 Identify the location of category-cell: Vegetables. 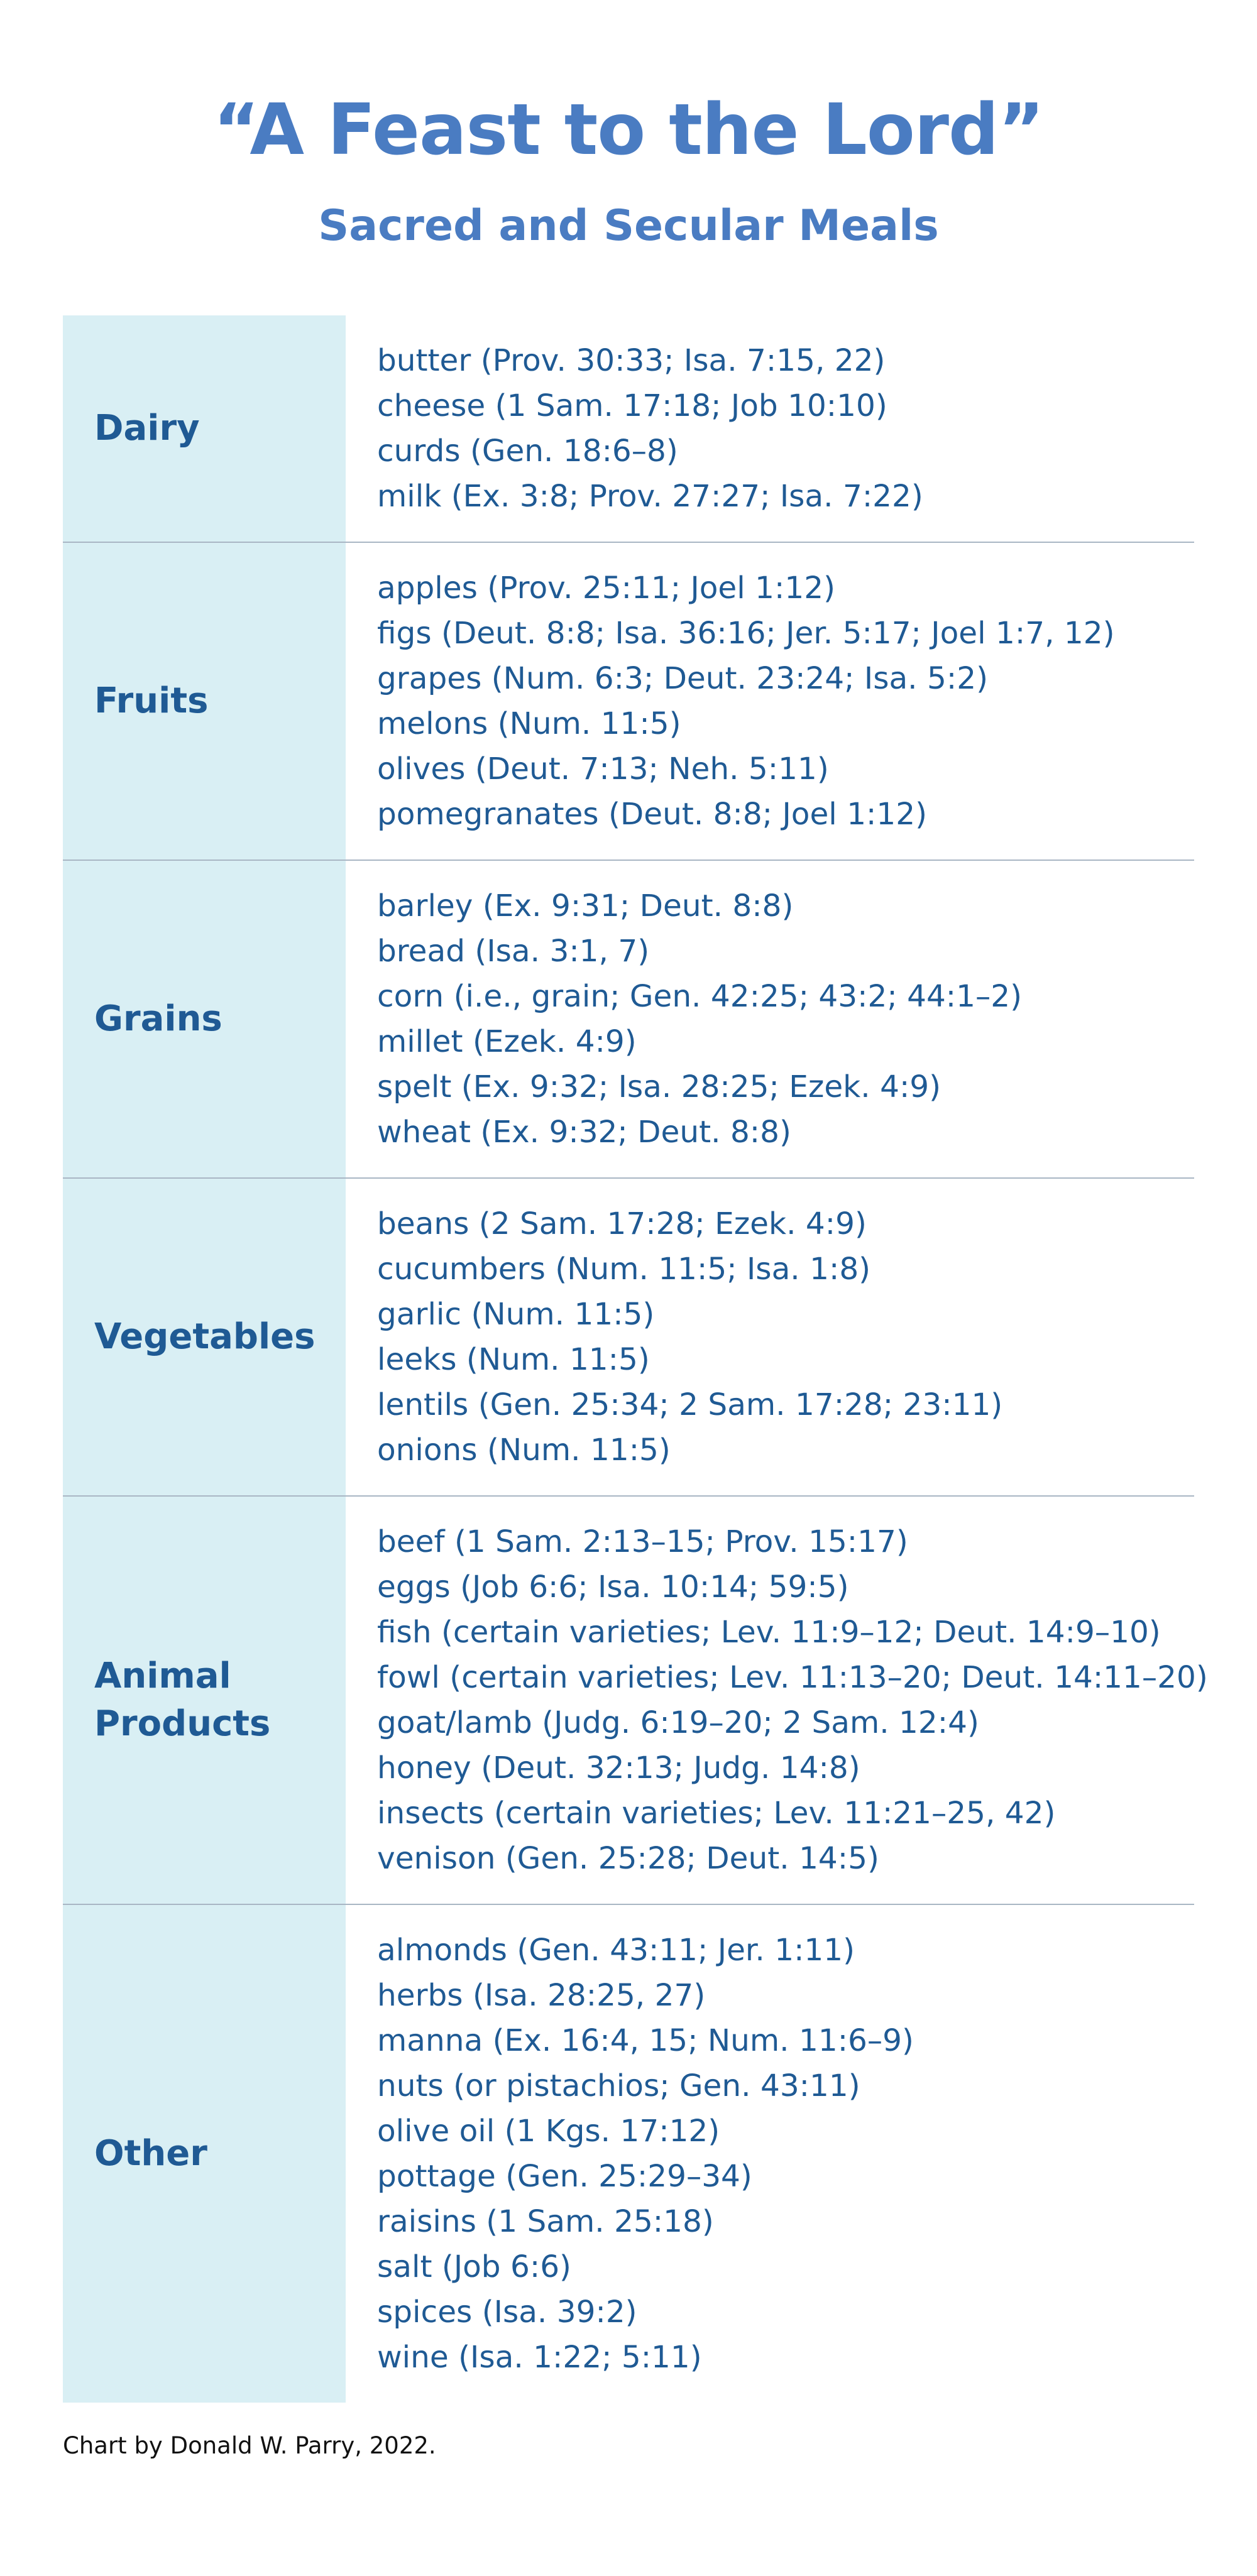
(204, 1337).